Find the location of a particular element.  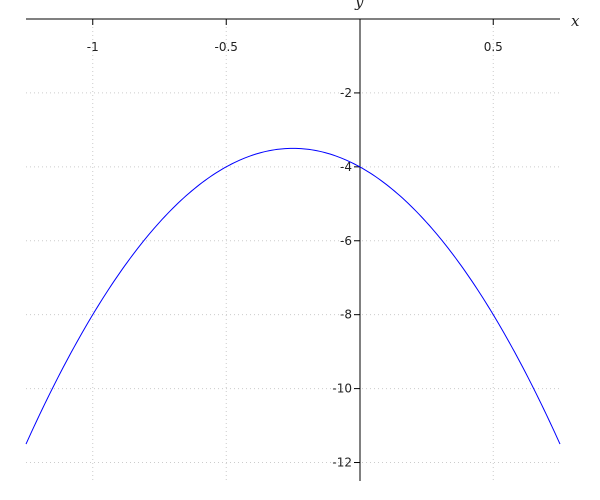

y-tick-label: -8 is located at coordinates (346, 315).